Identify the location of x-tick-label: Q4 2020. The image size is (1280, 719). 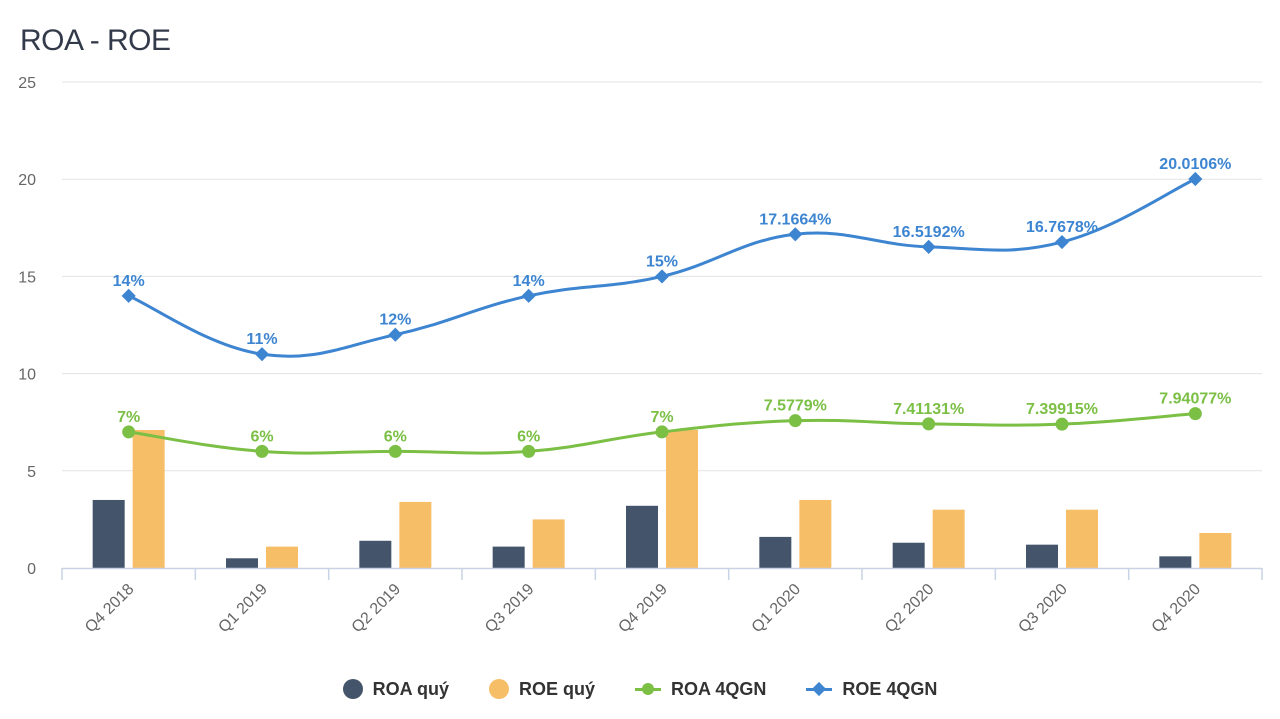
(1176, 608).